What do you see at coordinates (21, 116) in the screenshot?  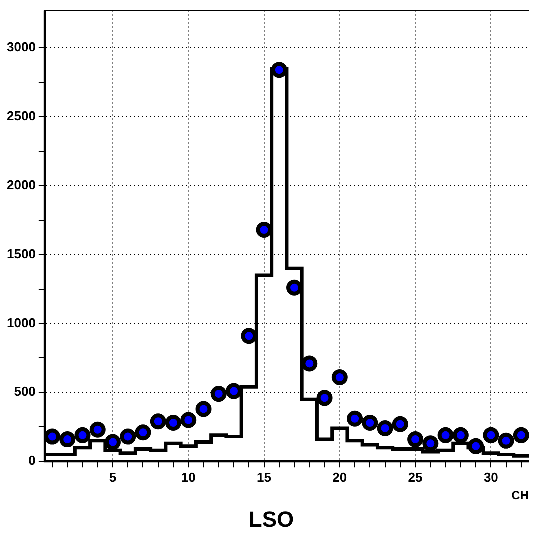 I see `y-tick-label: 2500` at bounding box center [21, 116].